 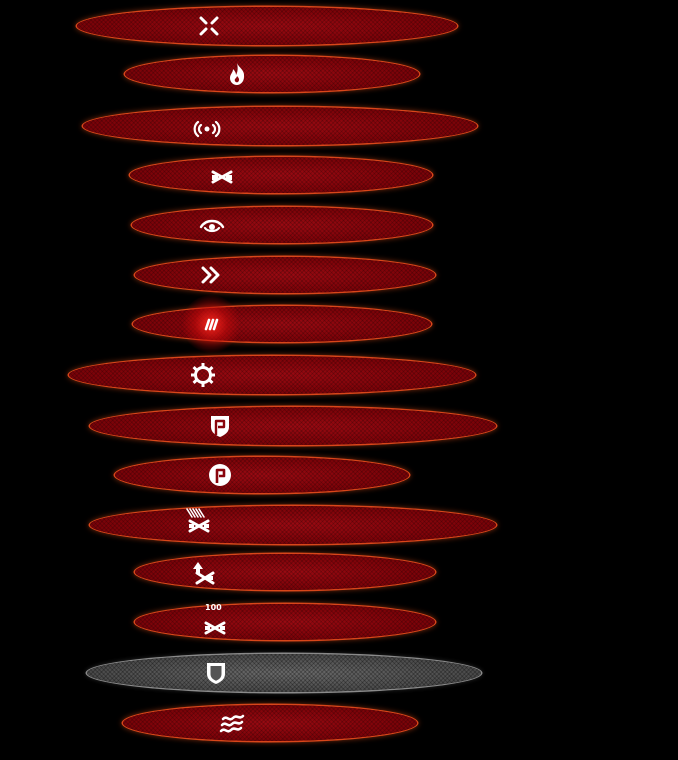 I want to click on bar-weapons-ammo, so click(x=293, y=525).